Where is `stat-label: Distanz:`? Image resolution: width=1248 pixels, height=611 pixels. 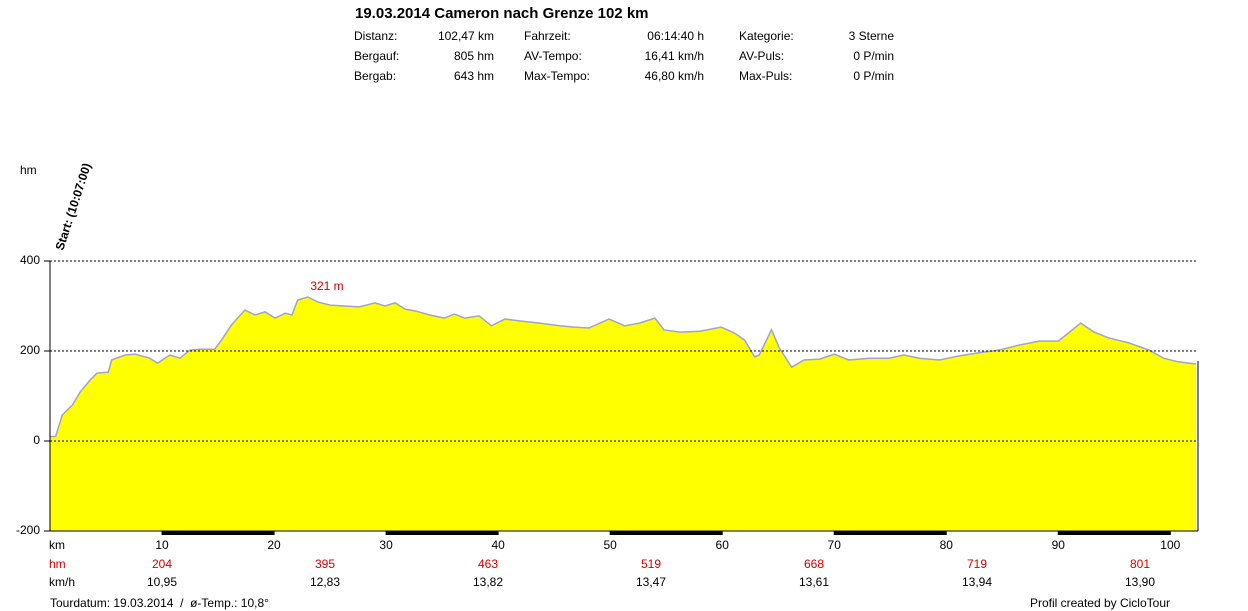 stat-label: Distanz: is located at coordinates (375, 36).